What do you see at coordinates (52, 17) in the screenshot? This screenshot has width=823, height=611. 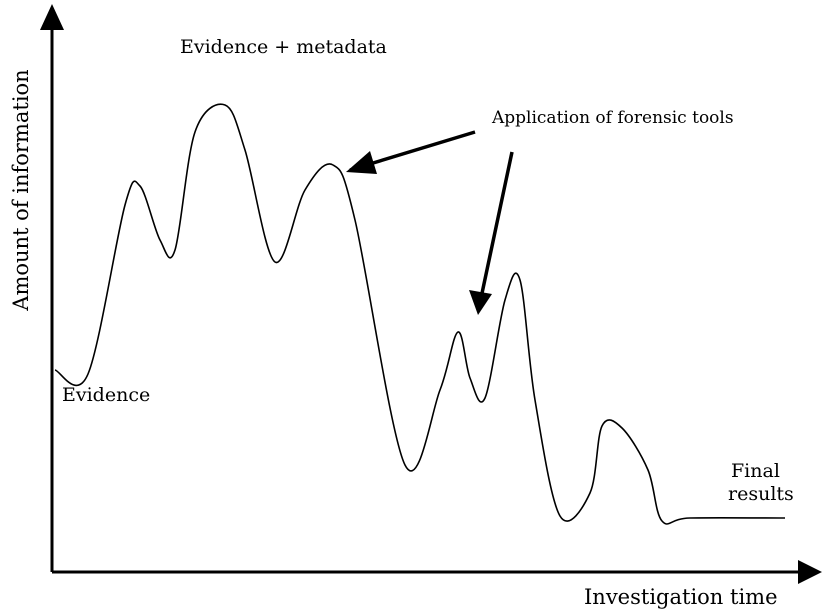 I see `y-axis-arrow` at bounding box center [52, 17].